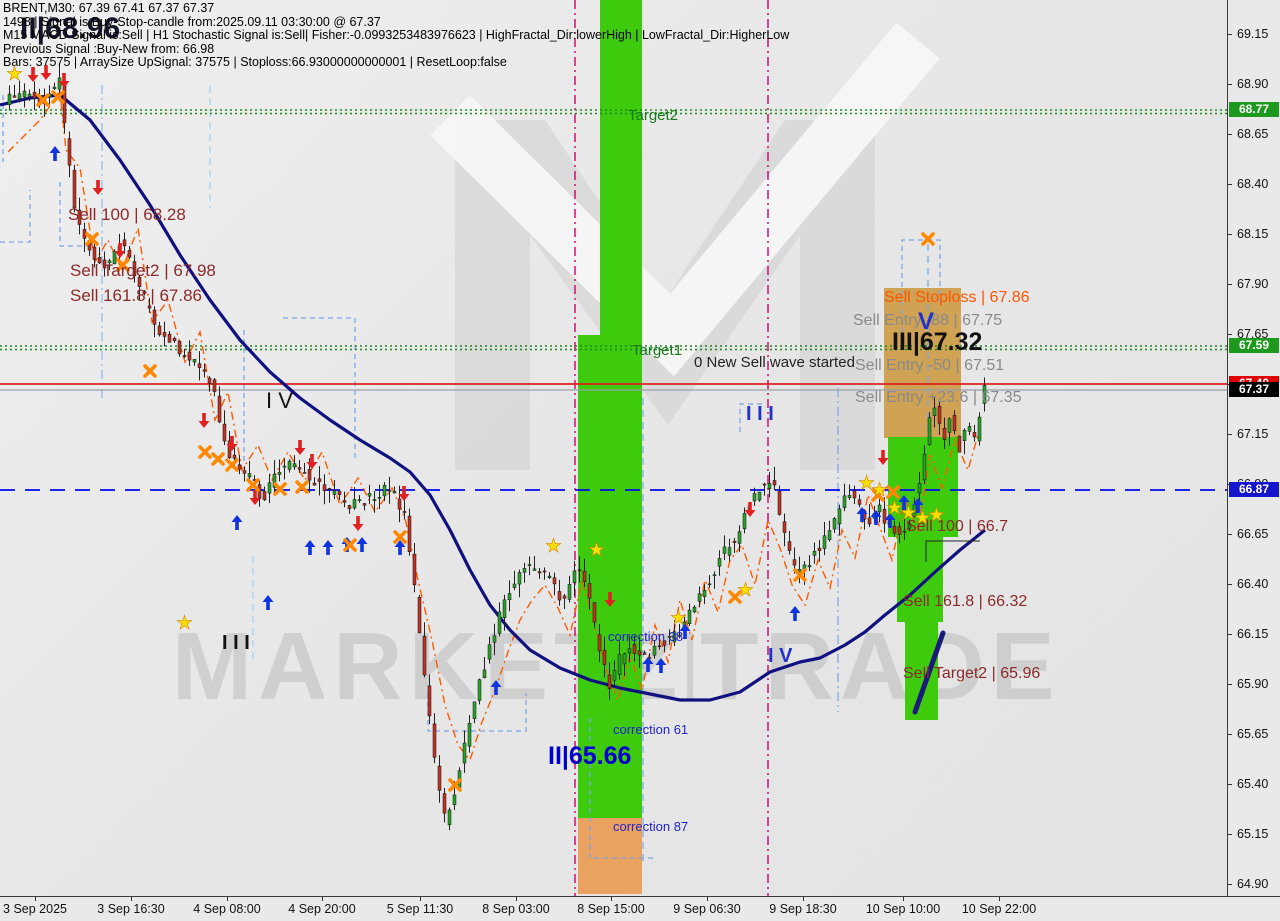 Image resolution: width=1280 pixels, height=921 pixels. I want to click on time-tick-label: 5 Sep 11:30, so click(420, 909).